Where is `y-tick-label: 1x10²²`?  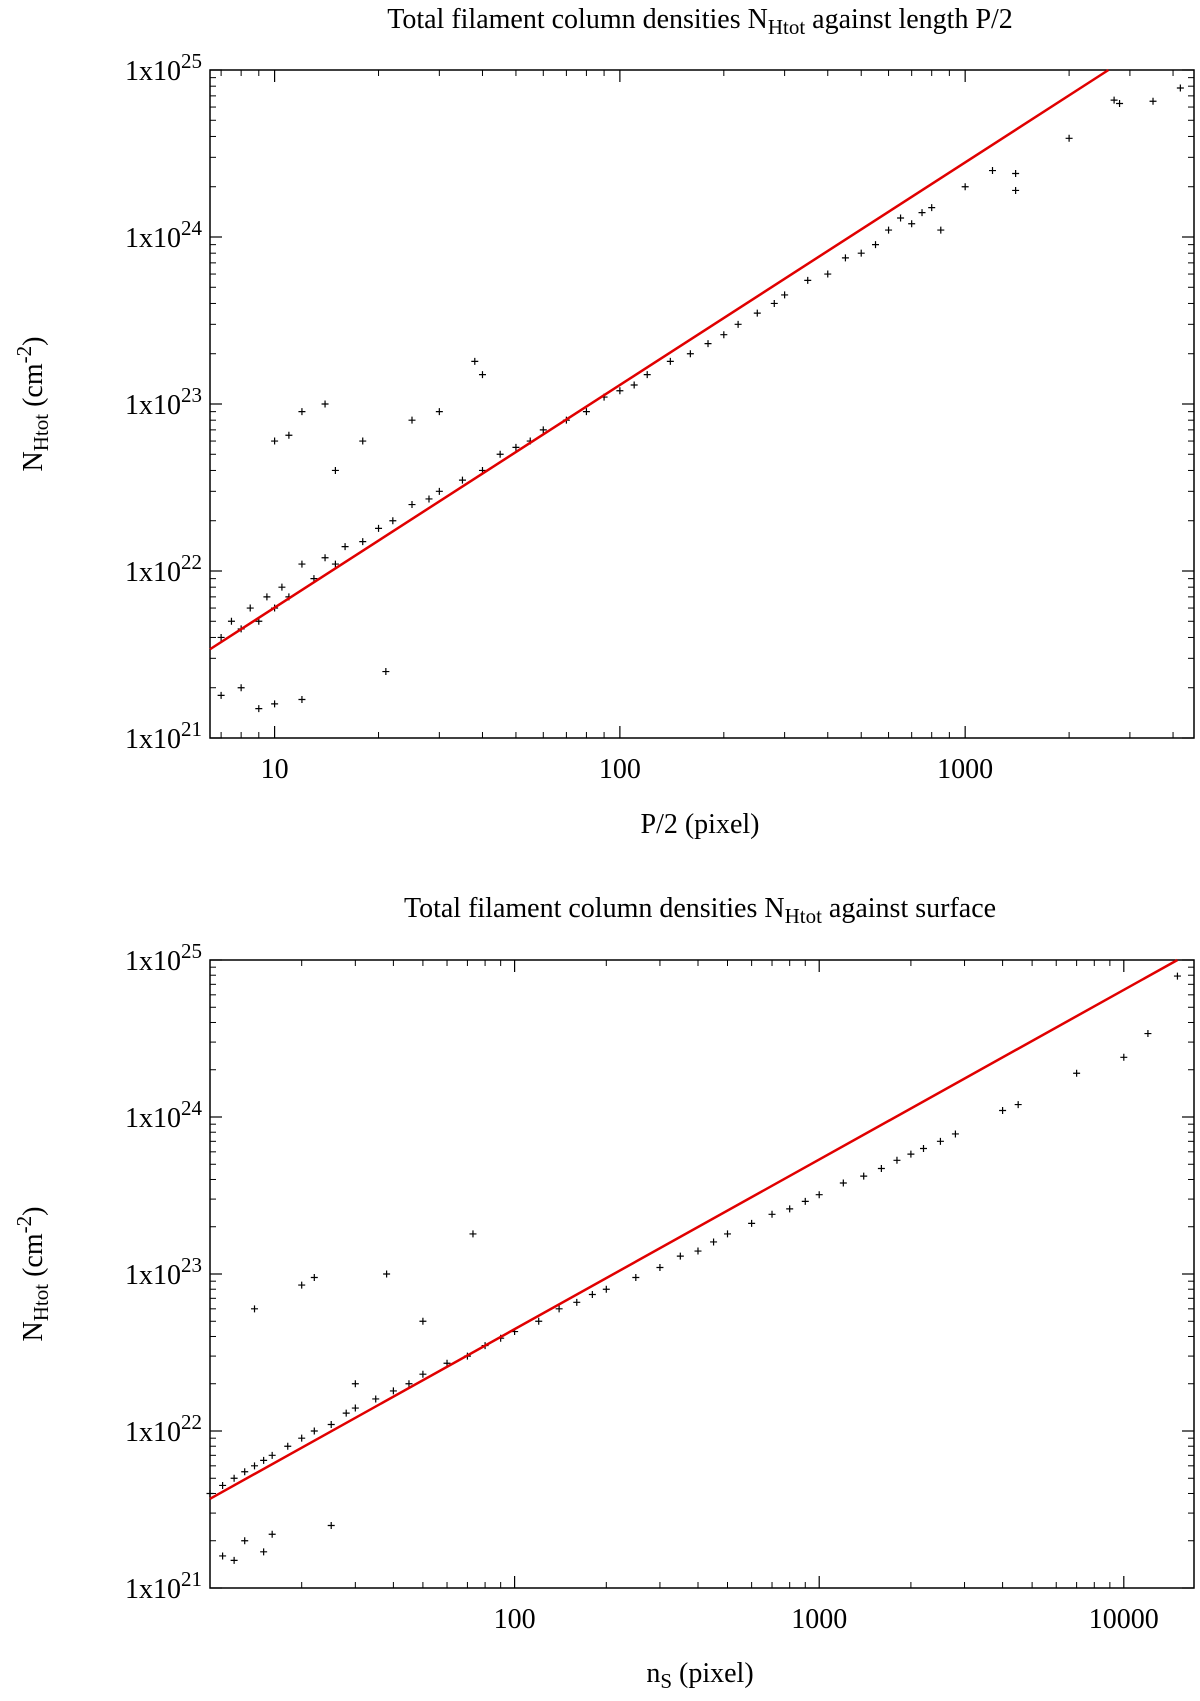
y-tick-label: 1x10²² is located at coordinates (163, 1429).